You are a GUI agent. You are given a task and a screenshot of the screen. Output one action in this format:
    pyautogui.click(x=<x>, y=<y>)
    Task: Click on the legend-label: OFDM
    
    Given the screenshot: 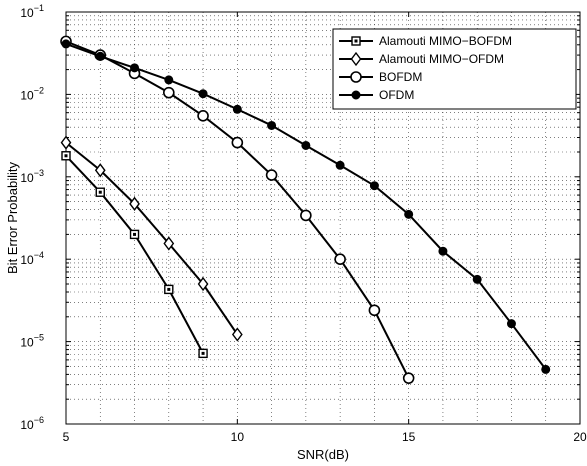 What is the action you would take?
    pyautogui.click(x=396, y=95)
    